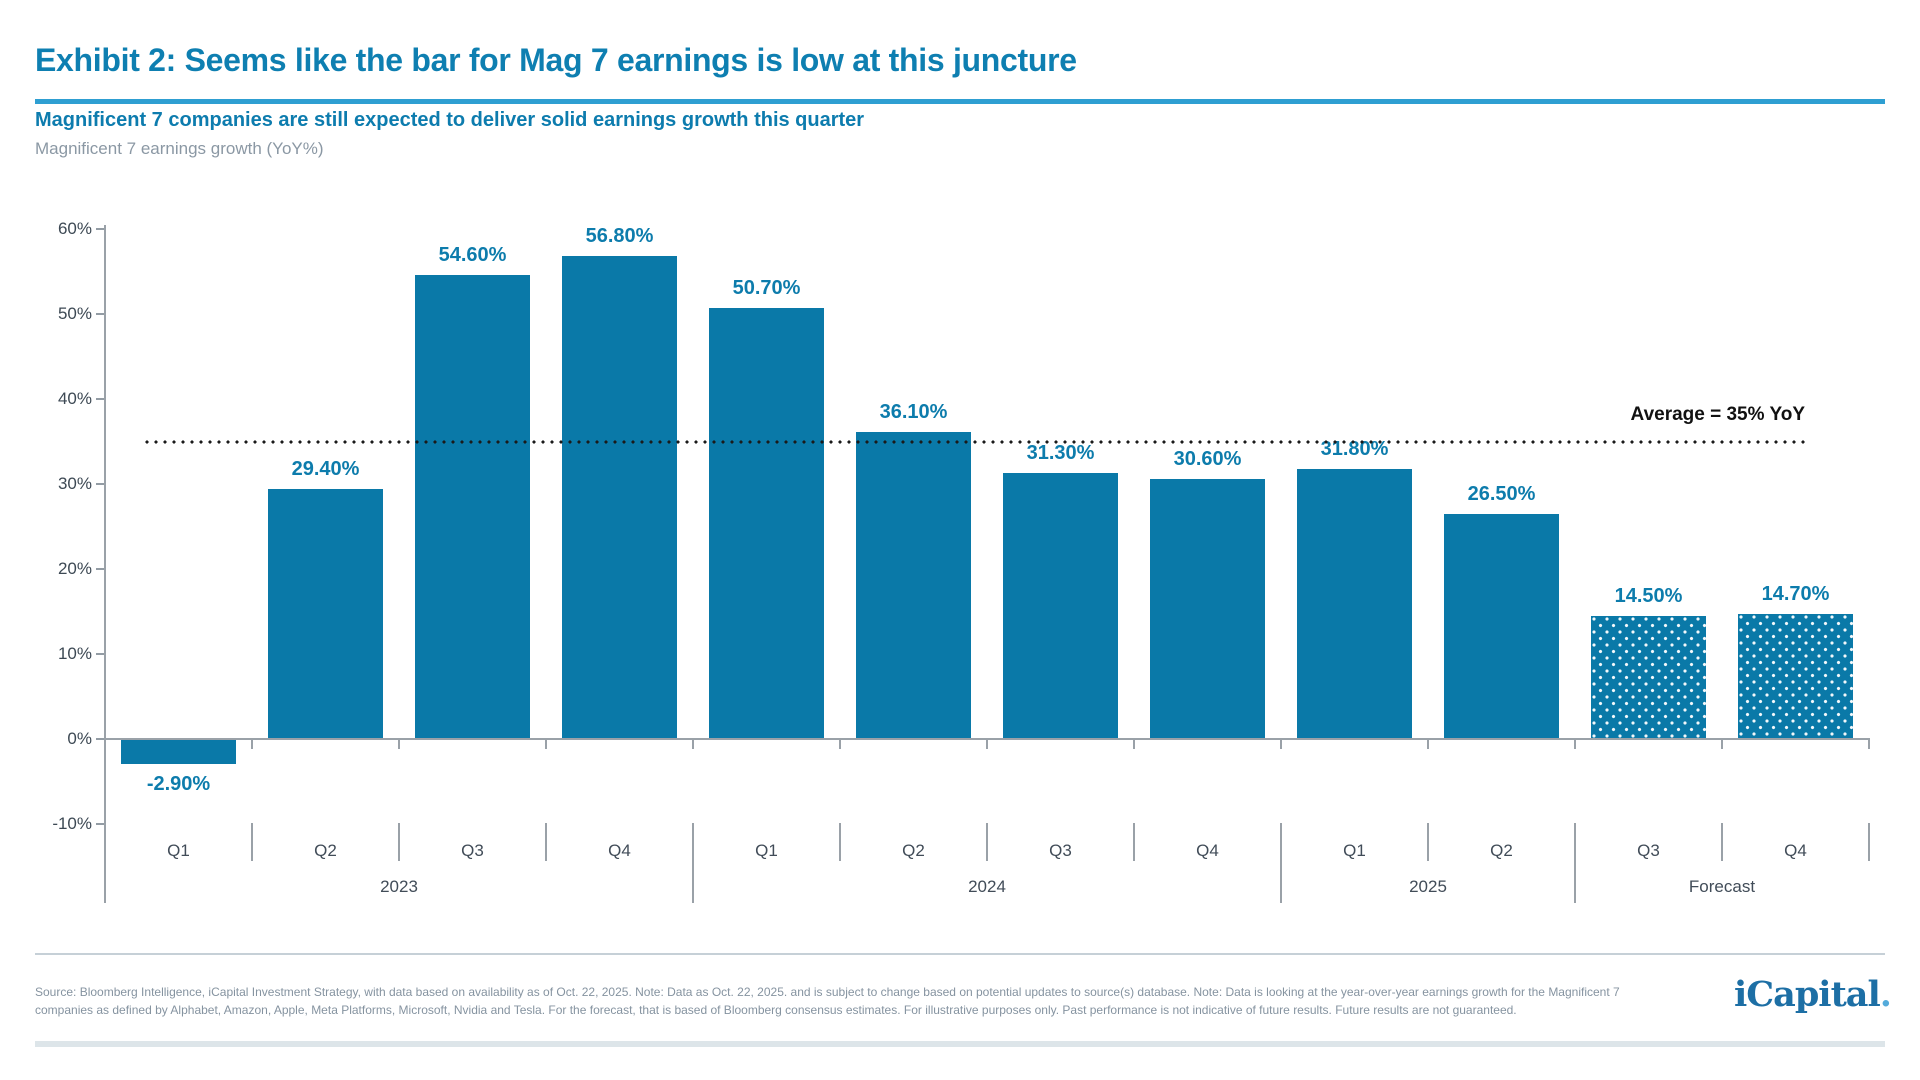 This screenshot has height=1080, width=1920. What do you see at coordinates (1648, 595) in the screenshot?
I see `bar-value-label: 14.50%` at bounding box center [1648, 595].